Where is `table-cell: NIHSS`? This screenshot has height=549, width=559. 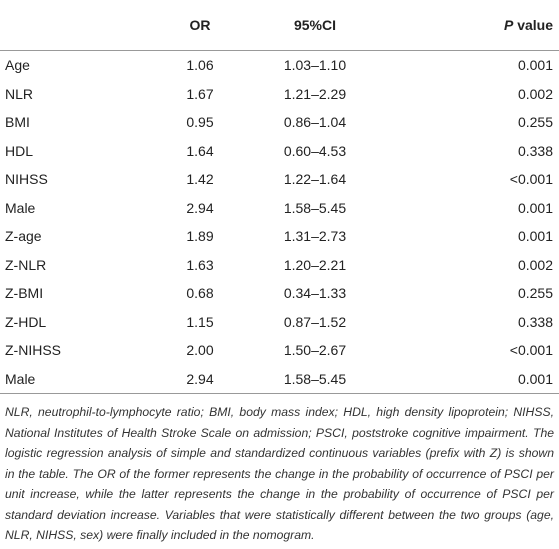
table-cell: NIHSS is located at coordinates (26, 179).